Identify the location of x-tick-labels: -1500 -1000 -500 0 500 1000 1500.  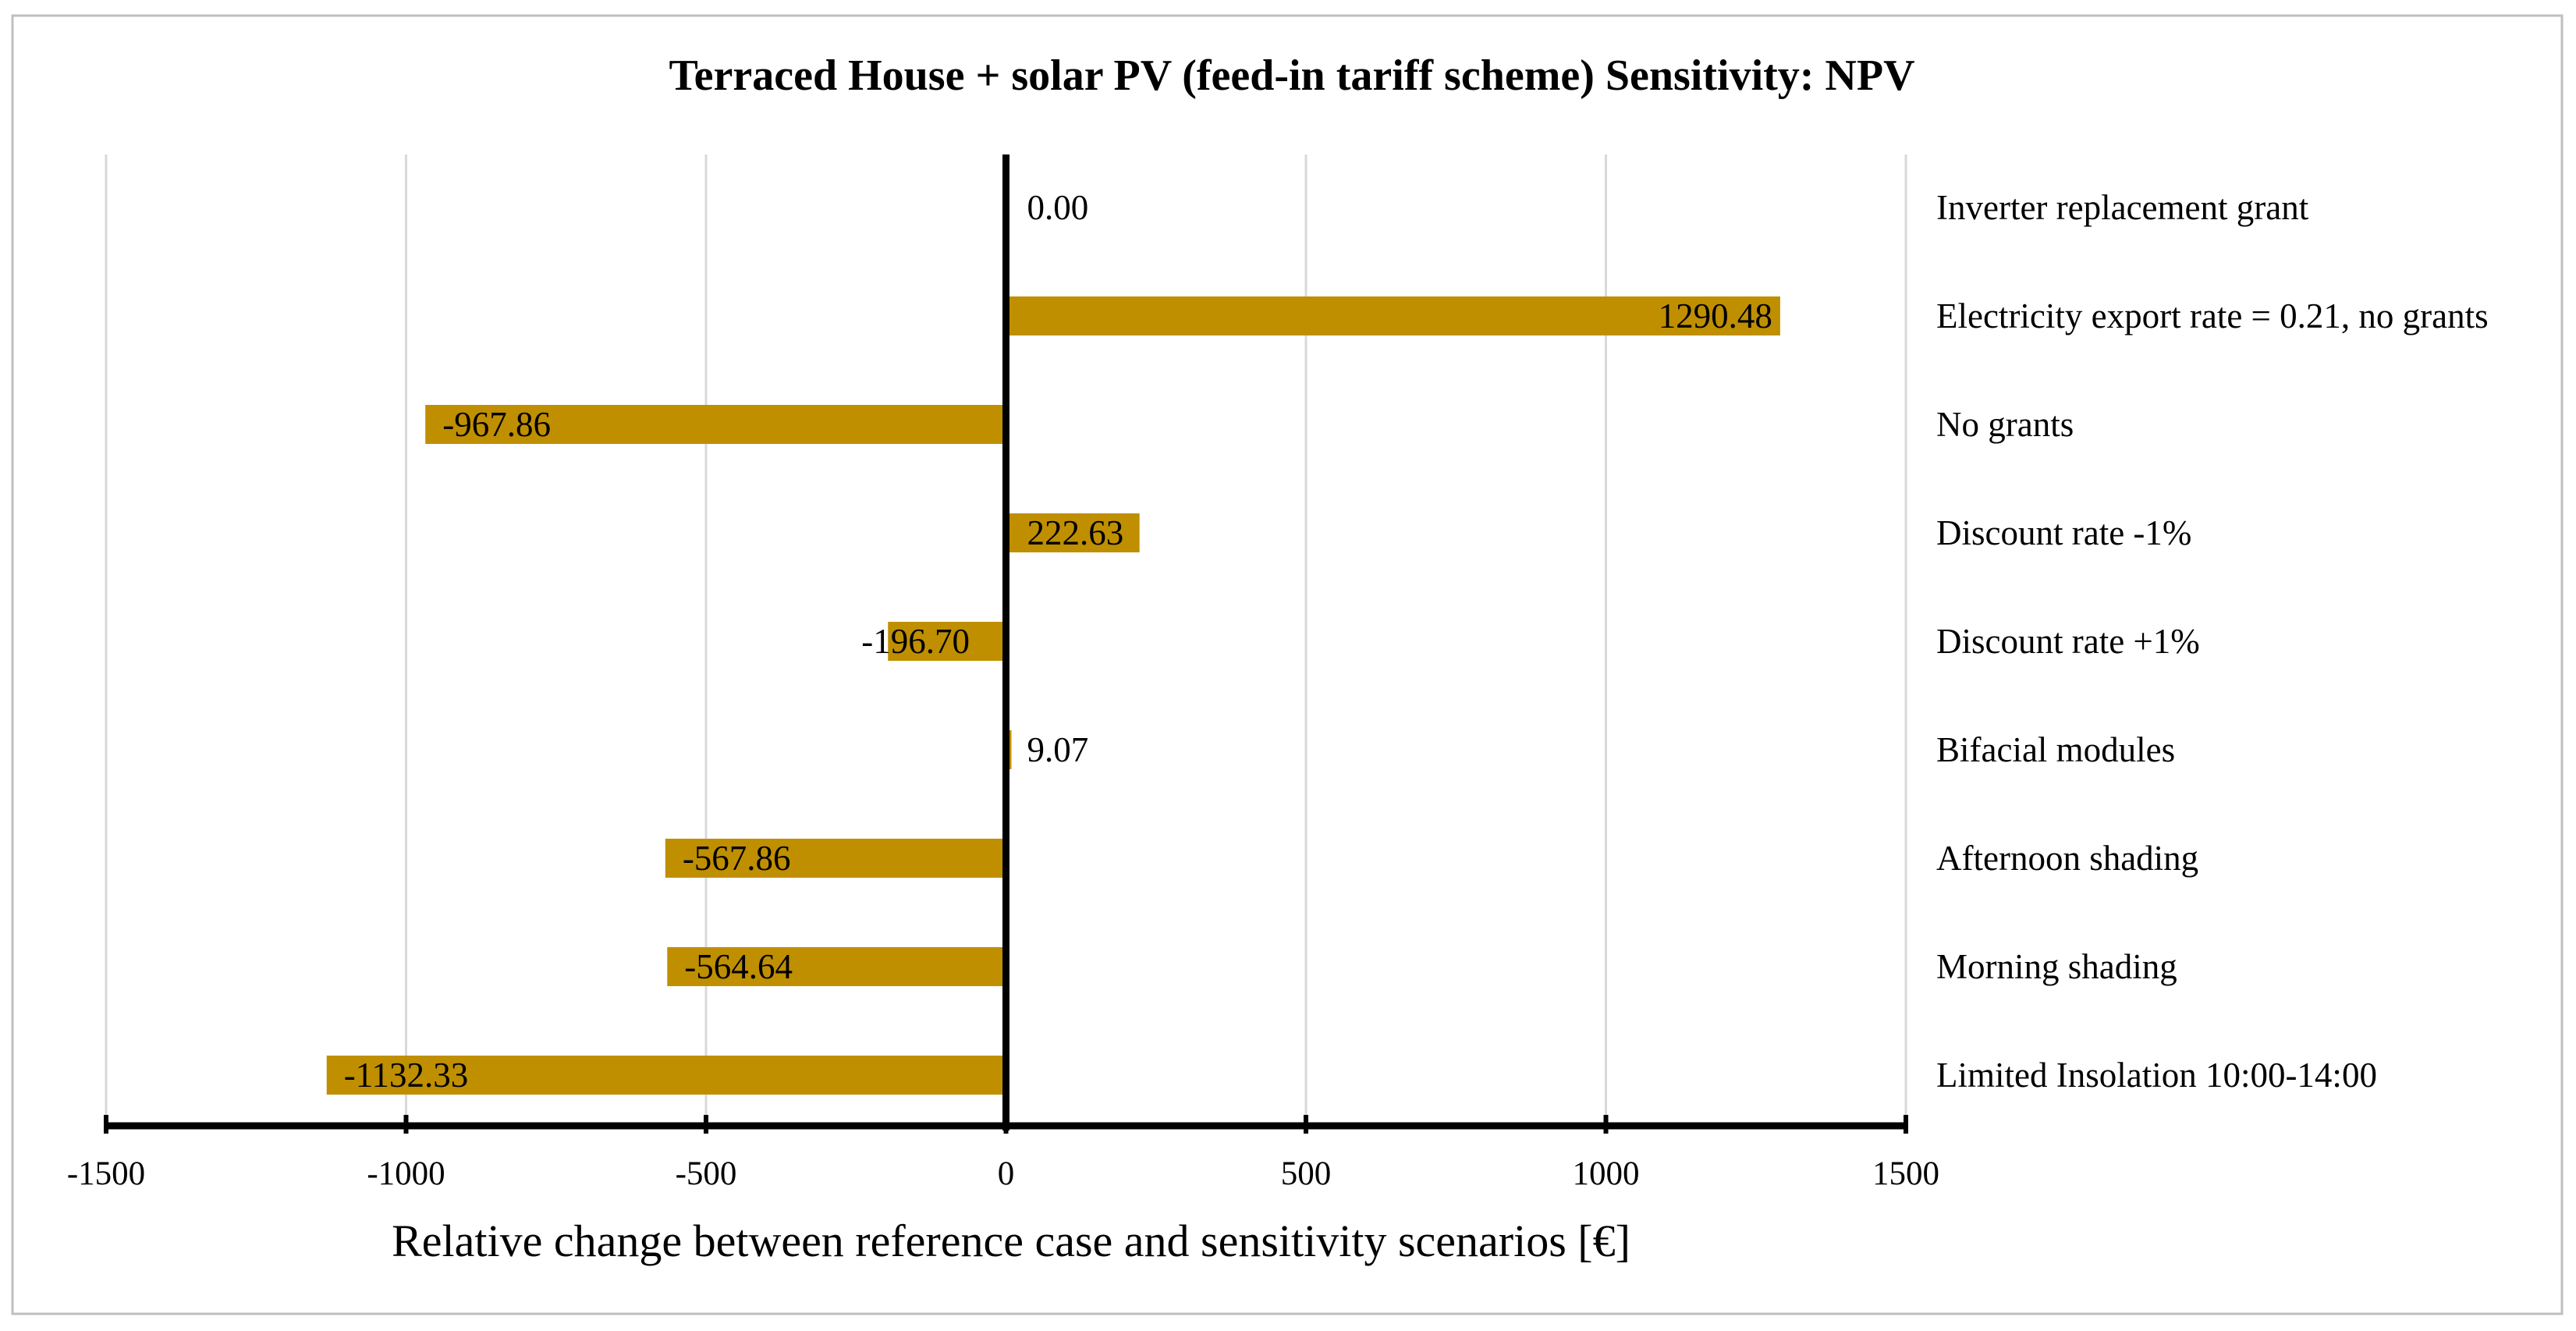
(1003, 1173).